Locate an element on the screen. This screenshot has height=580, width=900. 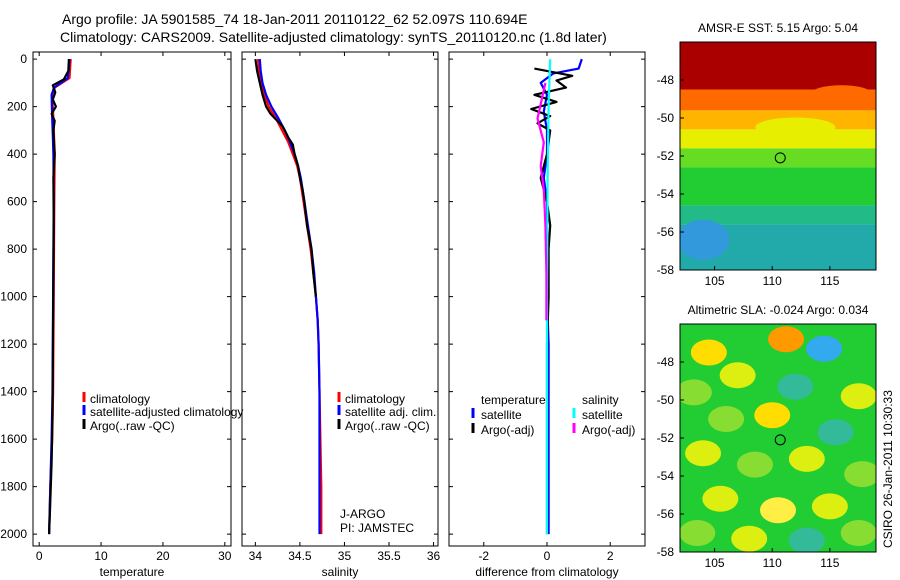
sst_map-ytick-label: -58 is located at coordinates (666, 270).